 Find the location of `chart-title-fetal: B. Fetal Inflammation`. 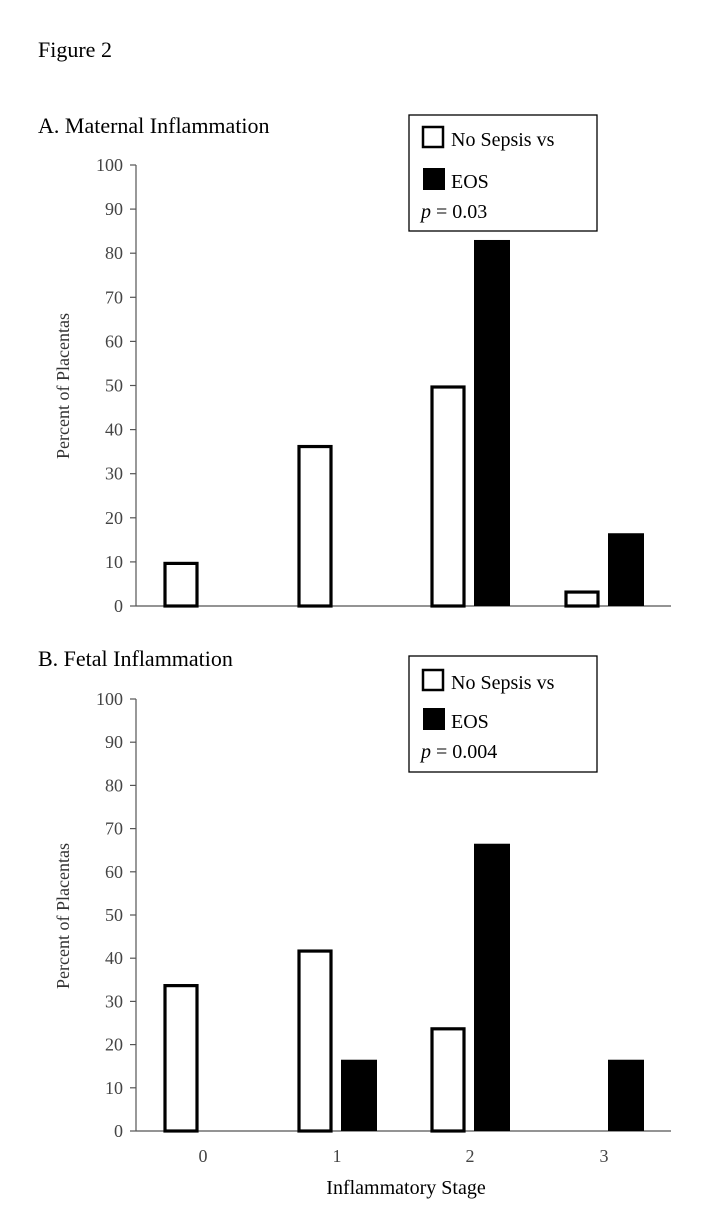

chart-title-fetal: B. Fetal Inflammation is located at coordinates (135, 658).